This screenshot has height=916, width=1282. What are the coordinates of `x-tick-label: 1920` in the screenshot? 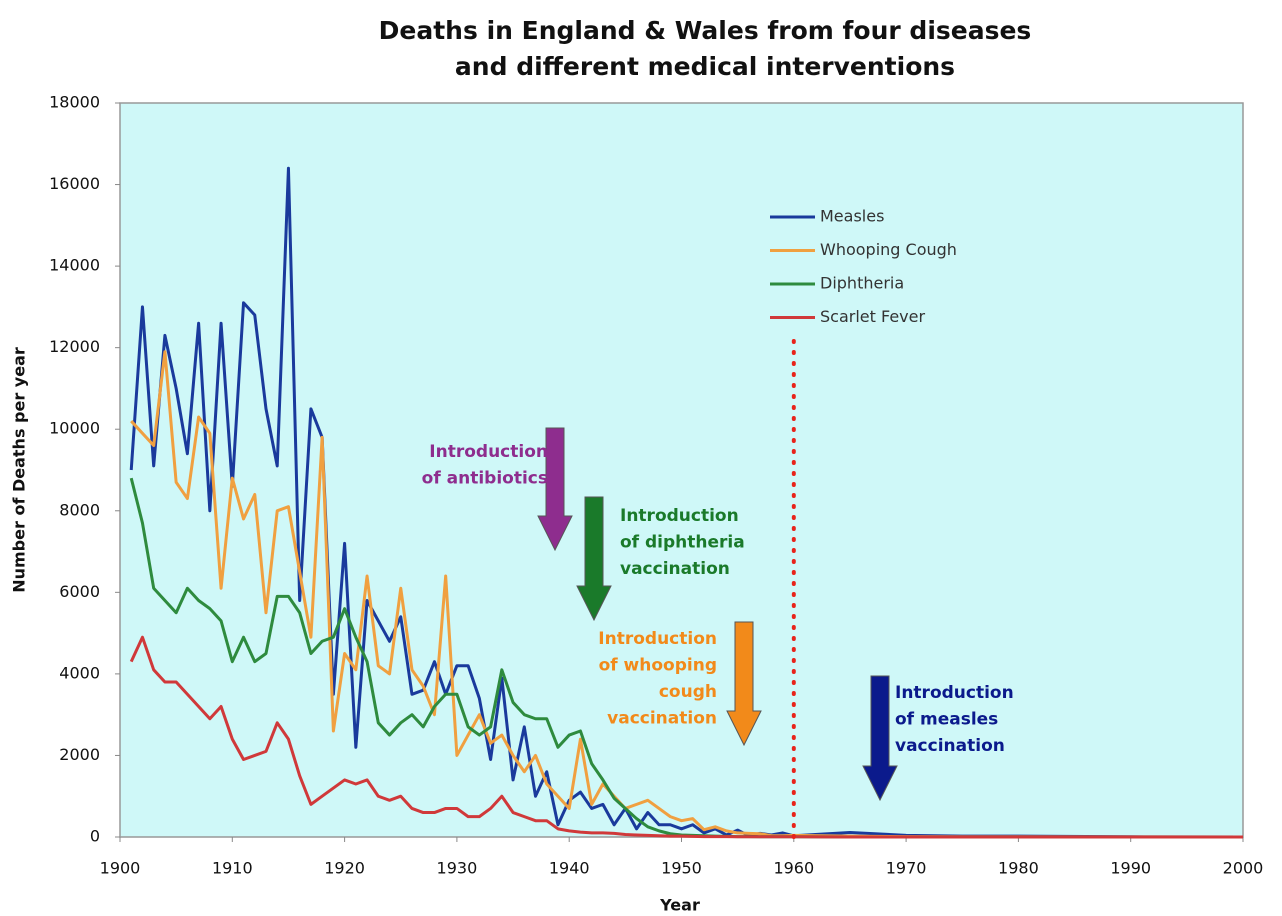 It's located at (344, 868).